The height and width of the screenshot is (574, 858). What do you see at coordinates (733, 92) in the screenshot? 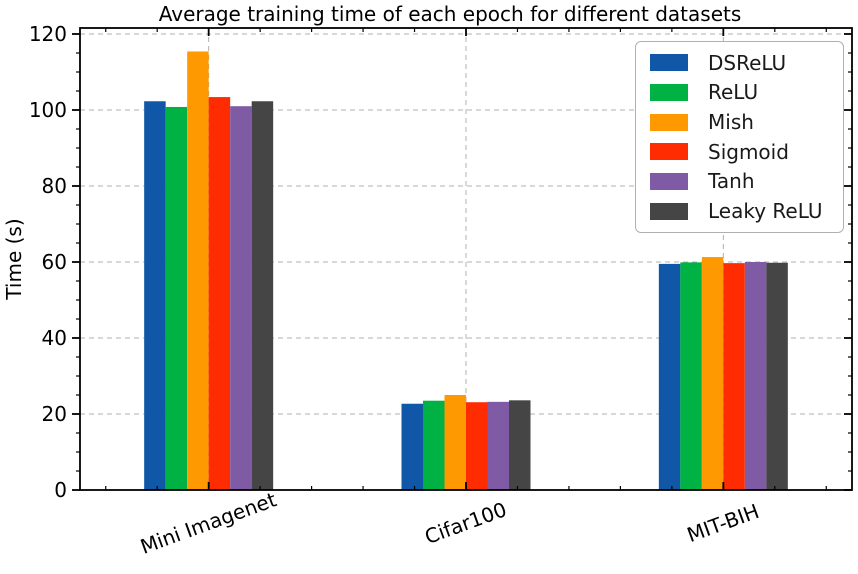
I see `legend-label: ReLU` at bounding box center [733, 92].